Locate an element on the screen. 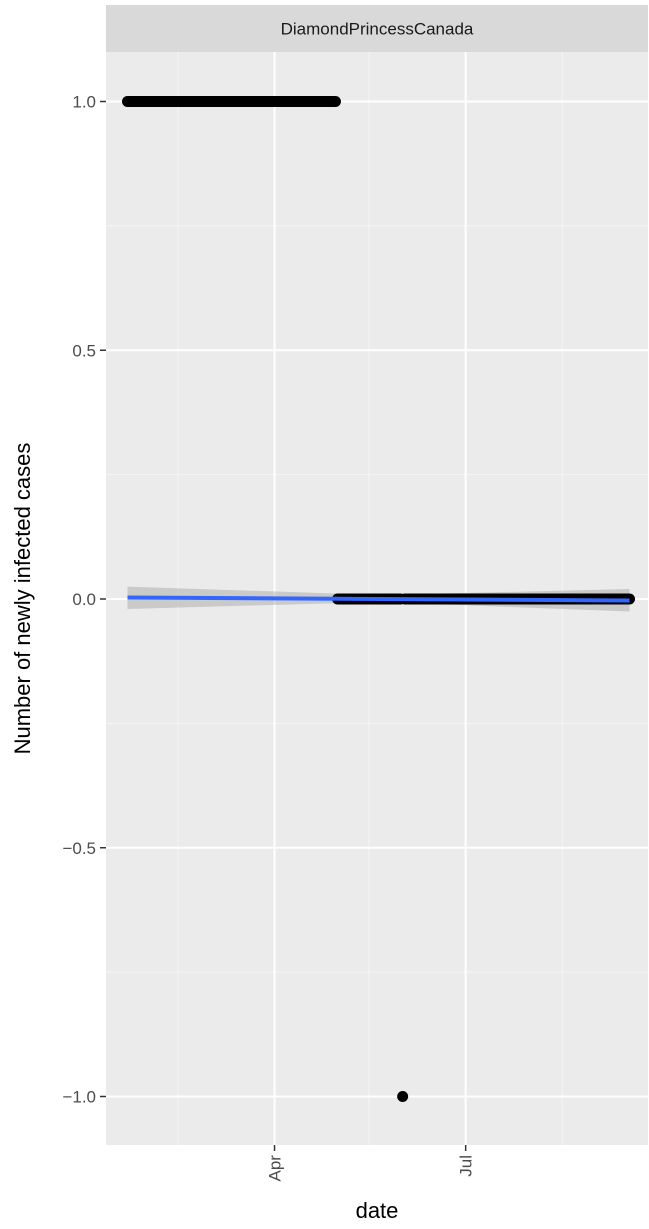 The height and width of the screenshot is (1229, 649). y-tick-label: 0.0 is located at coordinates (84, 599).